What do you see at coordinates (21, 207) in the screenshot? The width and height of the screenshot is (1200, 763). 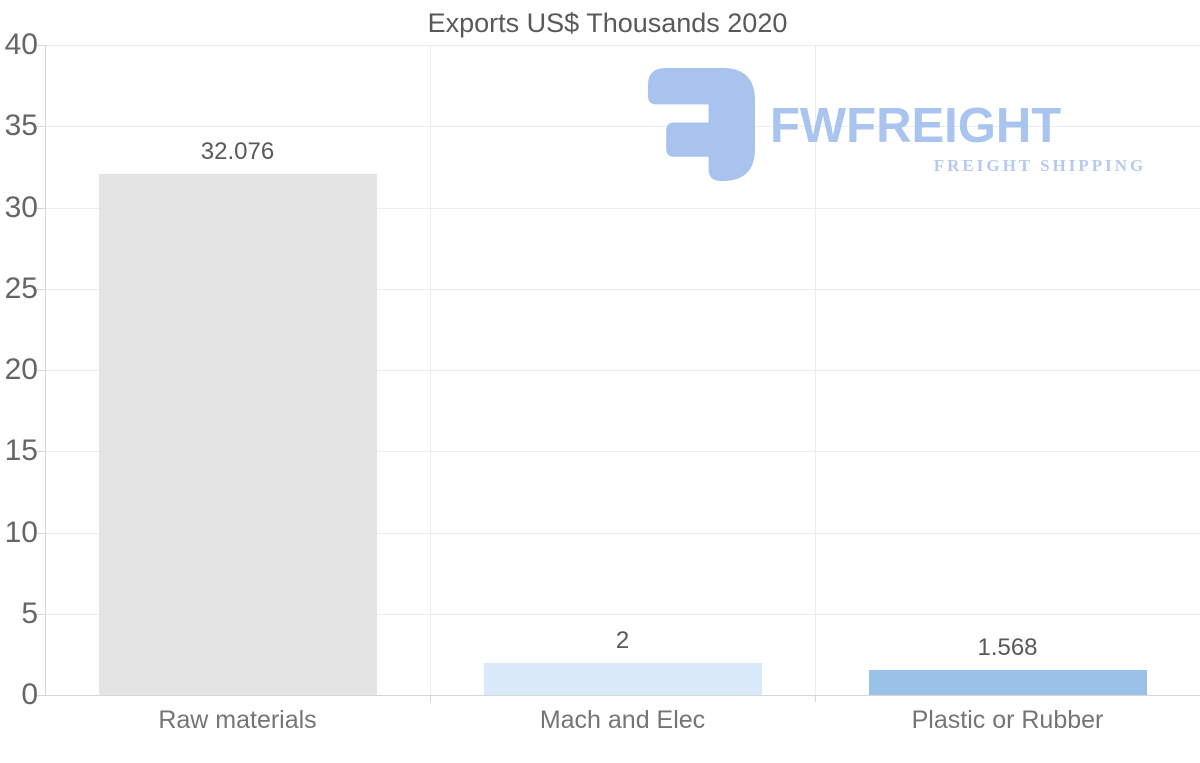 I see `y-tick-label: 30` at bounding box center [21, 207].